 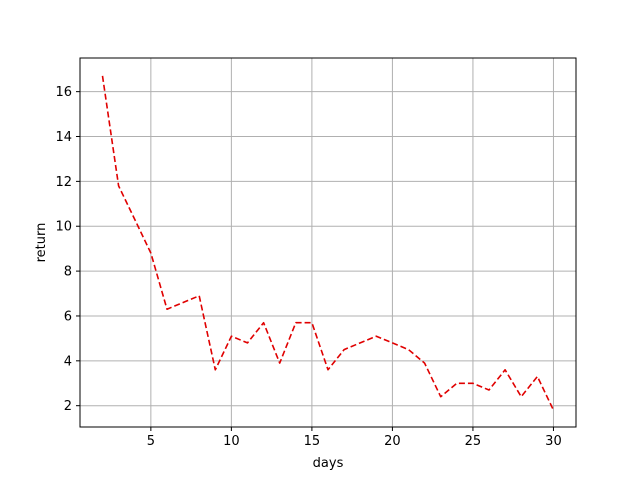 What do you see at coordinates (63, 227) in the screenshot?
I see `y-tick-label: 10` at bounding box center [63, 227].